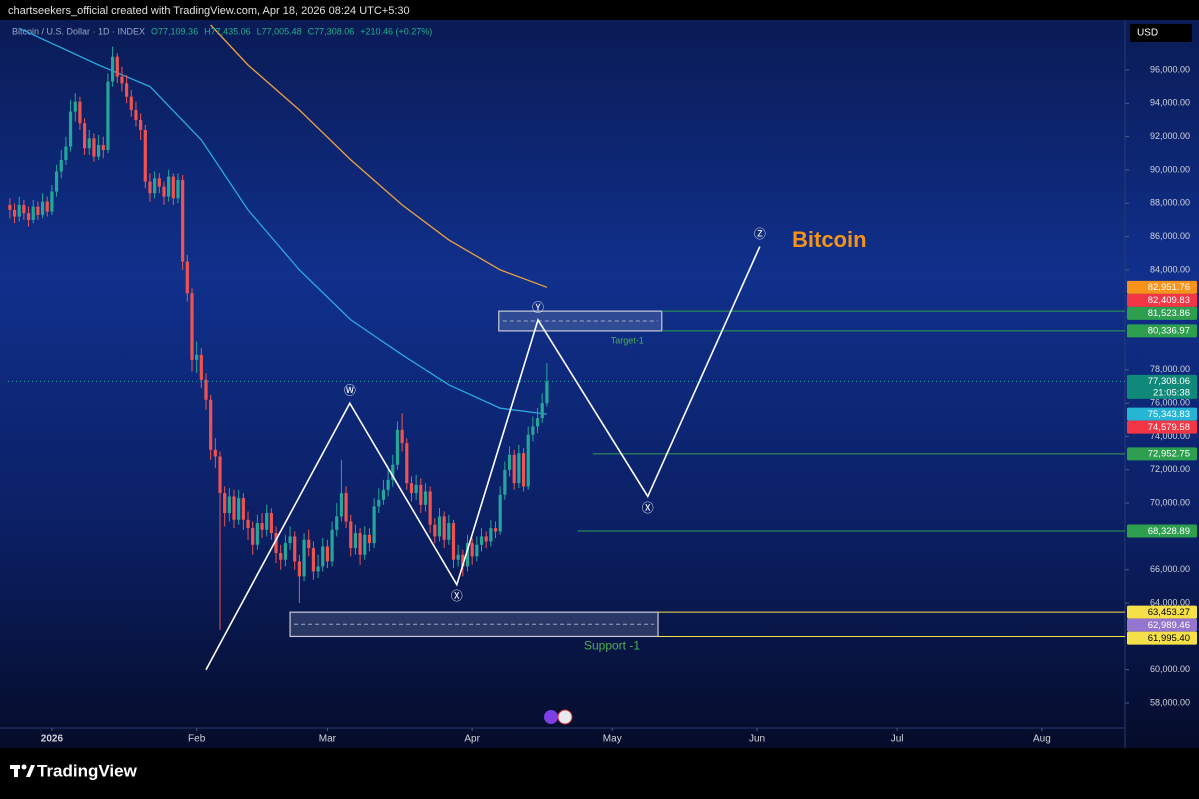  I want to click on y-tick-label: 94,000.00, so click(1170, 103).